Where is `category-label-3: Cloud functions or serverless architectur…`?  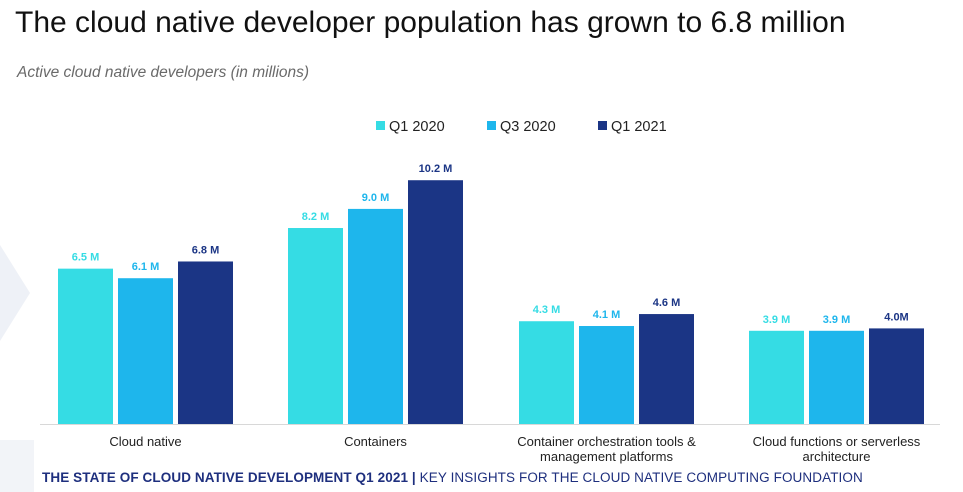
category-label-3: Cloud functions or serverless architectur… is located at coordinates (837, 449).